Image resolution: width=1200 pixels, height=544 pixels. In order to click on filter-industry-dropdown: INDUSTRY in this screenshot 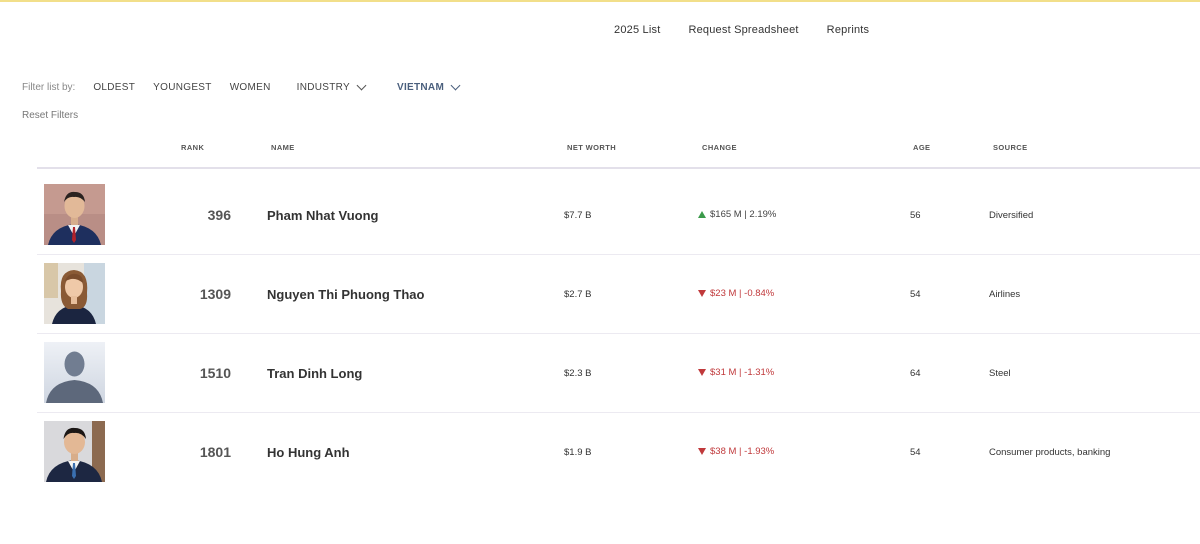, I will do `click(331, 86)`.